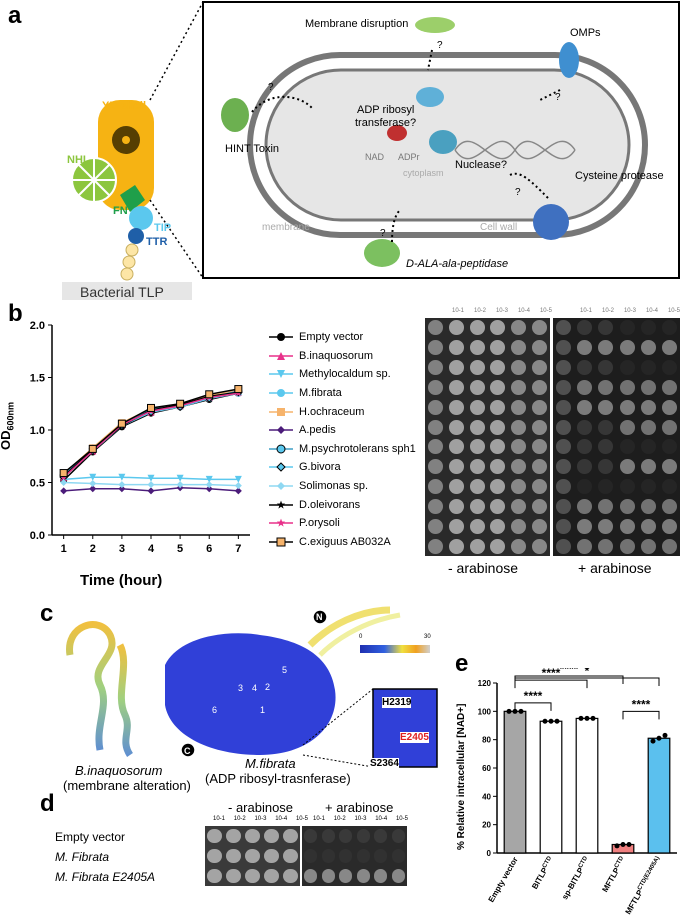 This screenshot has width=685, height=923. I want to click on legend-label: C.exiguus AB032A, so click(345, 541).